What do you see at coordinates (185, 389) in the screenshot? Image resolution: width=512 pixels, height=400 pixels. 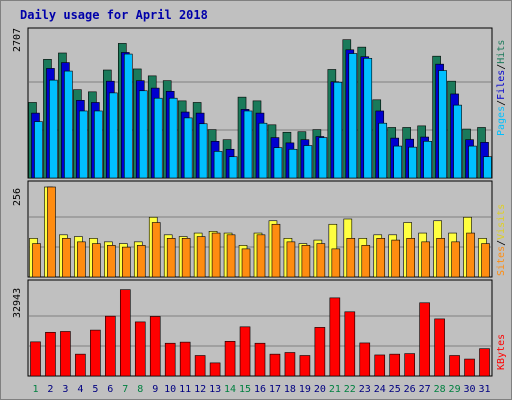 I see `day-label-11: 11` at bounding box center [185, 389].